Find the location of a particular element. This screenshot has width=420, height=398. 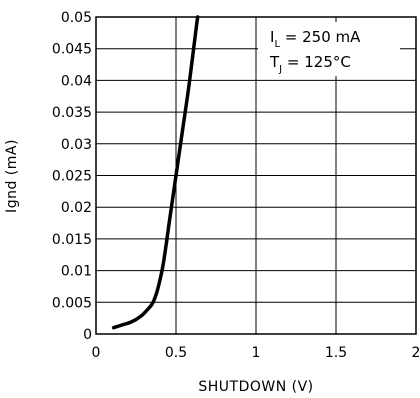

annotation-temperature: TJ = 125°C is located at coordinates (310, 64).